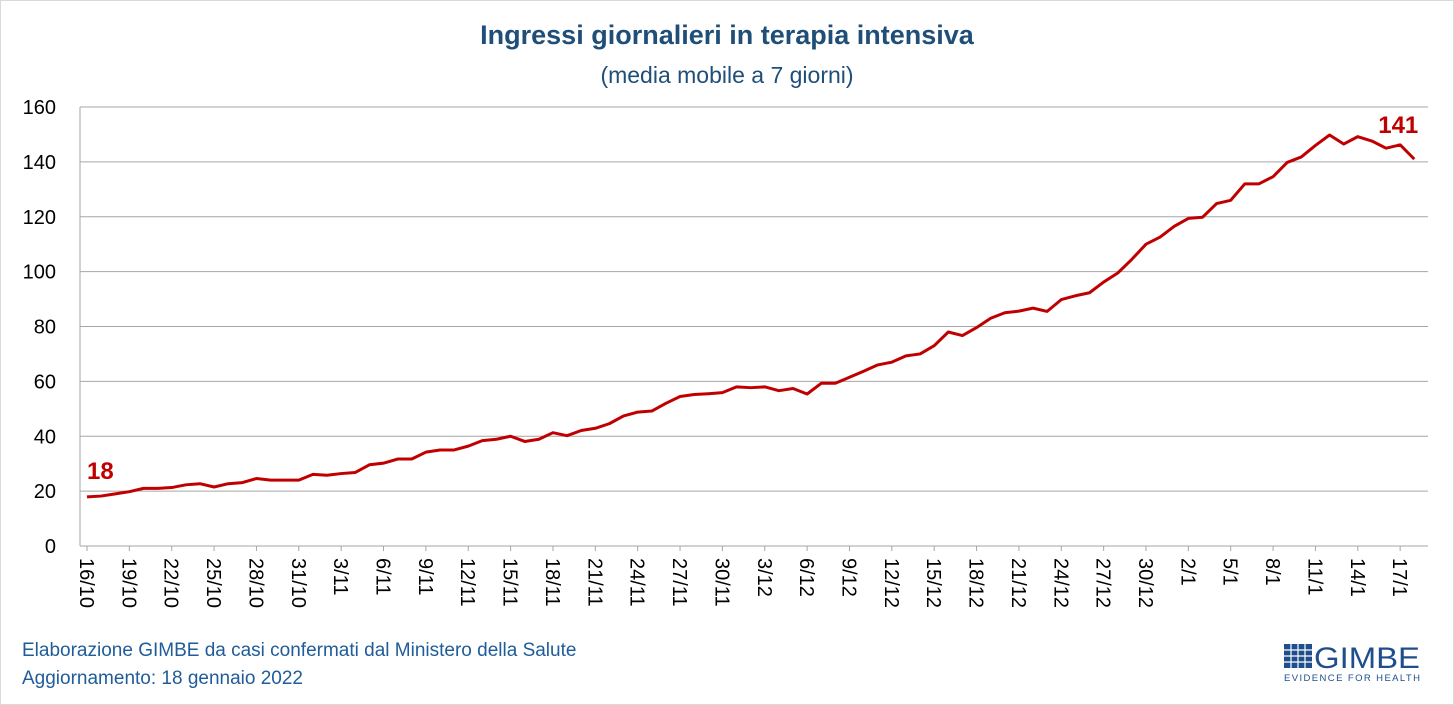 The height and width of the screenshot is (705, 1454). Describe the element at coordinates (1357, 577) in the screenshot. I see `x-tick-label: 14/1` at that location.